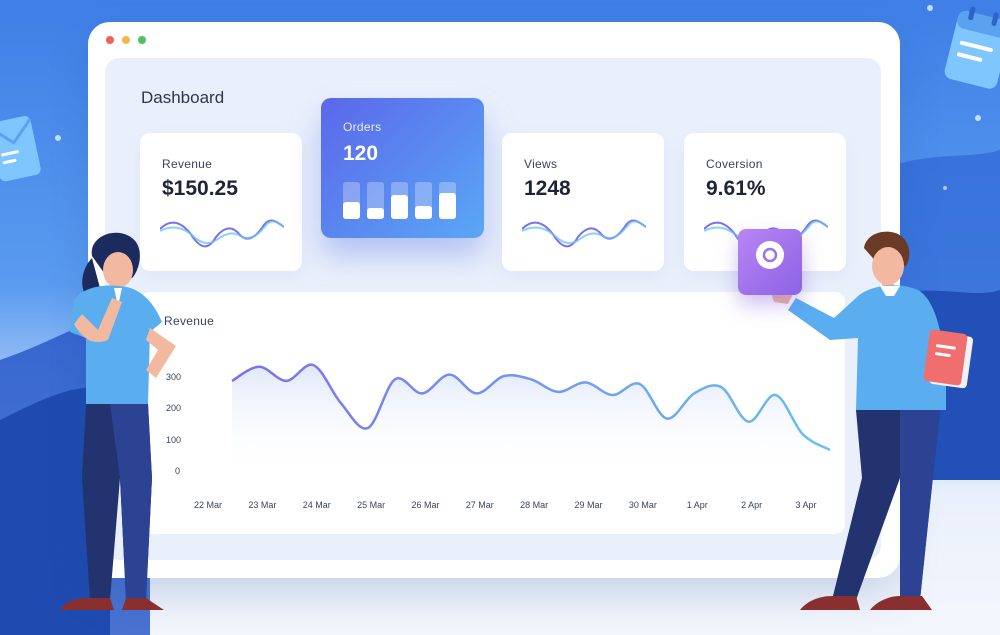 This screenshot has height=635, width=1000. Describe the element at coordinates (361, 153) in the screenshot. I see `card-value: 120` at that location.